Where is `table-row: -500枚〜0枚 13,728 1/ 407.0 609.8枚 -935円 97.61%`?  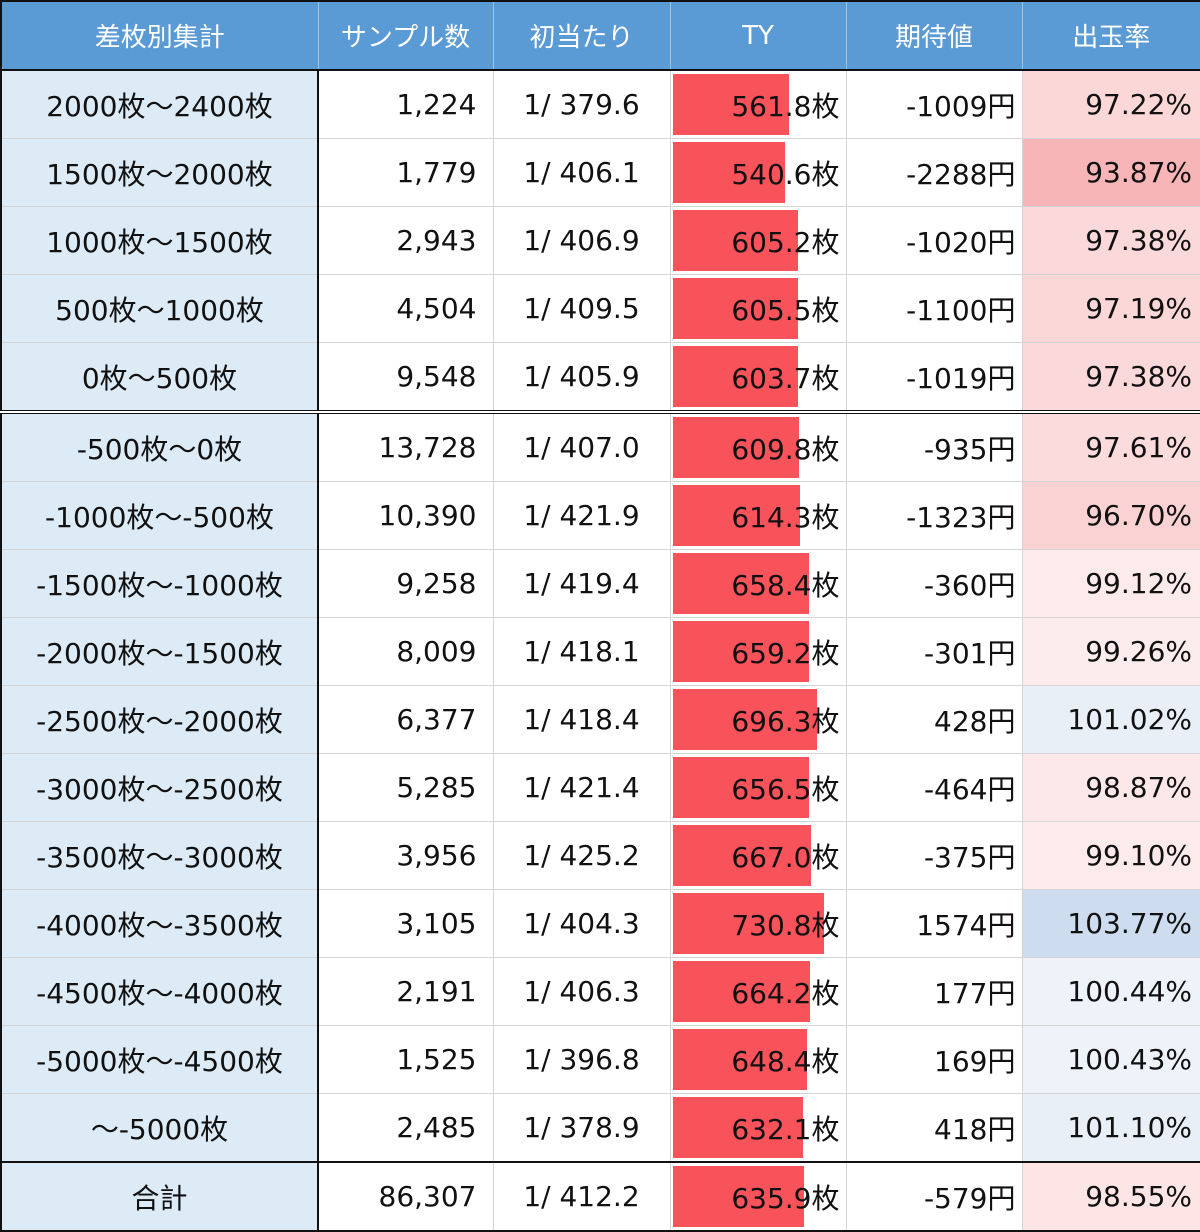
table-row: -500枚〜0枚 13,728 1/ 407.0 609.8枚 -935円 97.61% is located at coordinates (600, 446).